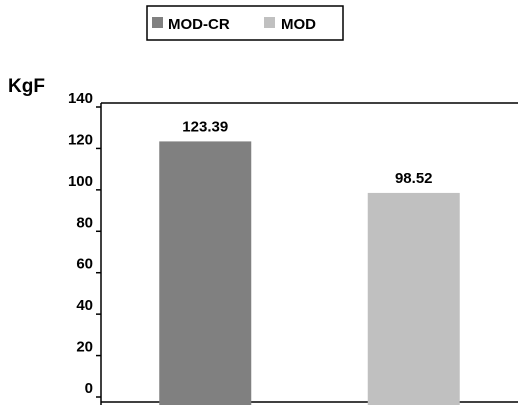 This screenshot has height=410, width=518. I want to click on bar-mod, so click(413, 298).